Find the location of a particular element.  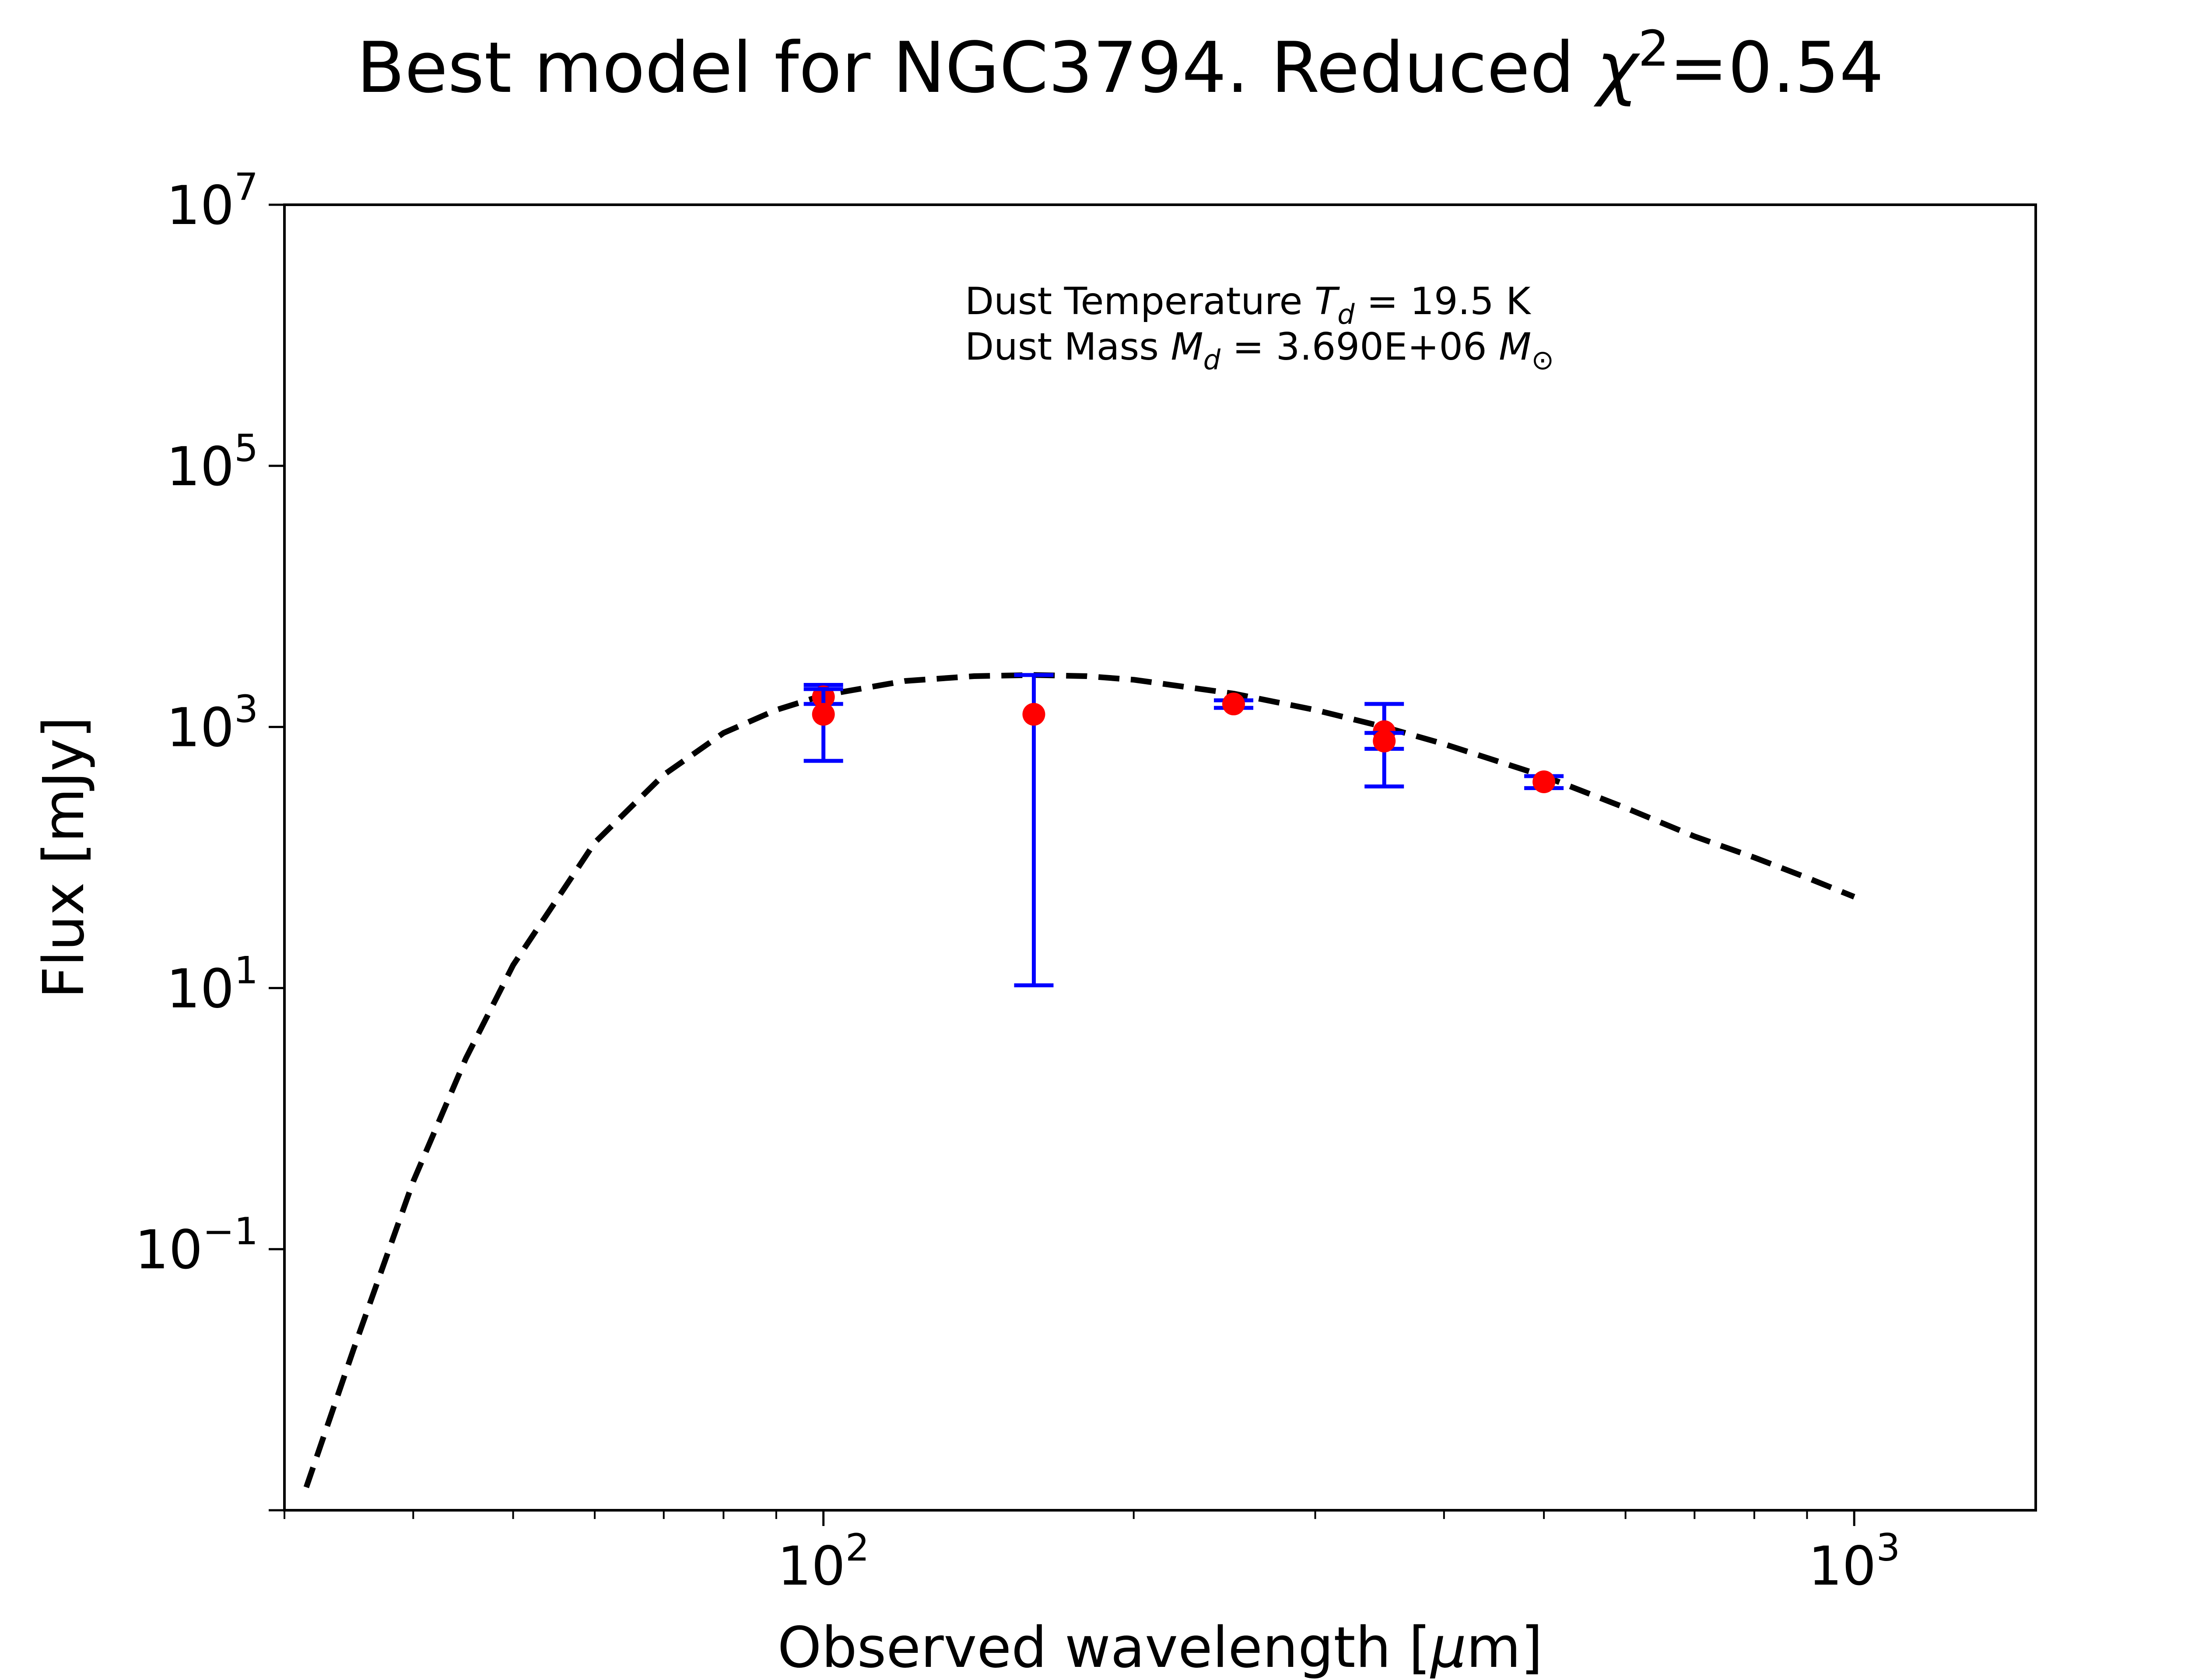

observation-layer is located at coordinates (1183, 830).